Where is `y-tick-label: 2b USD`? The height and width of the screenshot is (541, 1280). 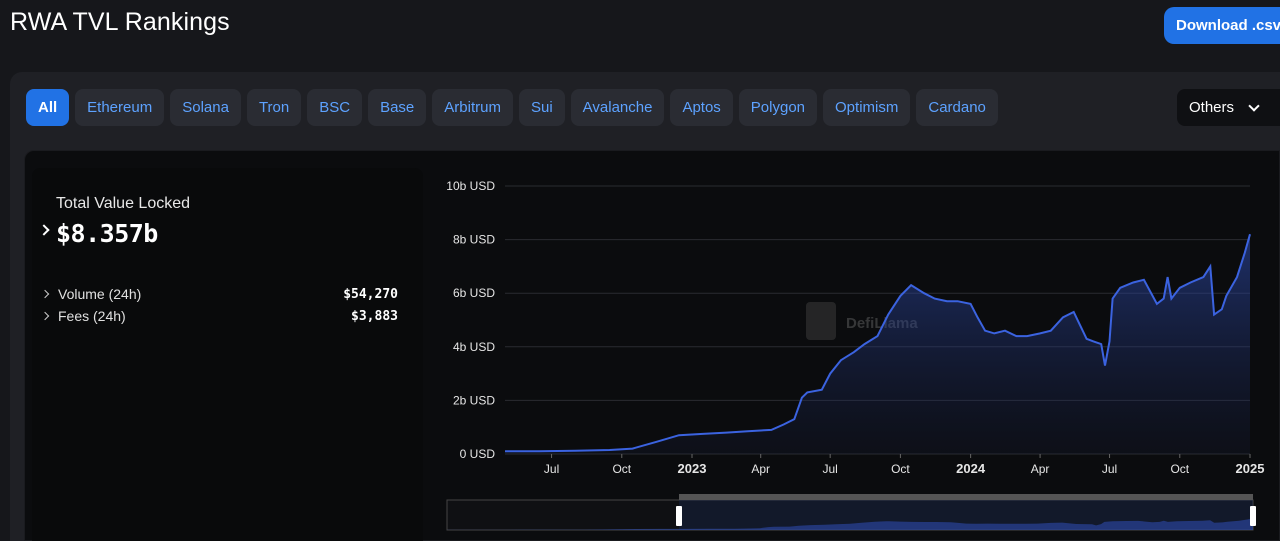 y-tick-label: 2b USD is located at coordinates (474, 400).